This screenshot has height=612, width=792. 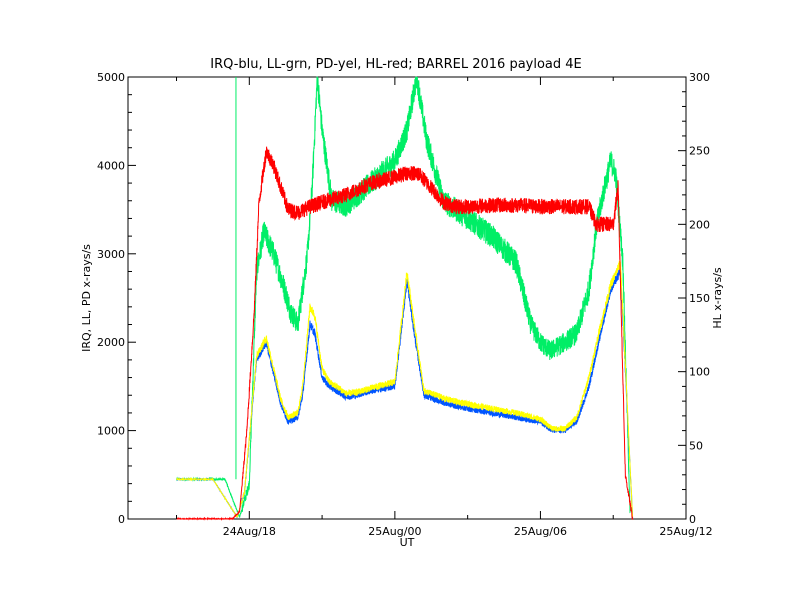 I want to click on y-tick-label-right: 50, so click(x=696, y=445).